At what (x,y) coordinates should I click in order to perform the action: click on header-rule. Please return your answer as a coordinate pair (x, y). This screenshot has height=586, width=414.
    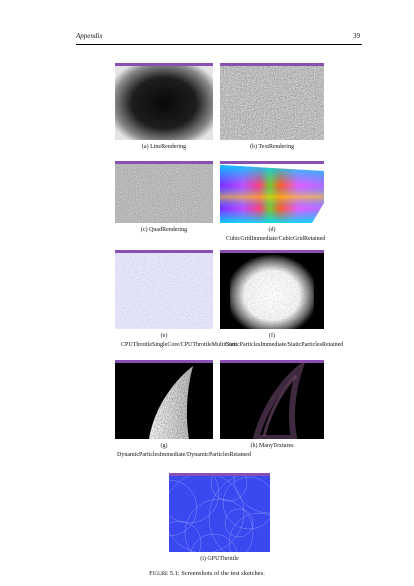
    Looking at the image, I should click on (219, 44).